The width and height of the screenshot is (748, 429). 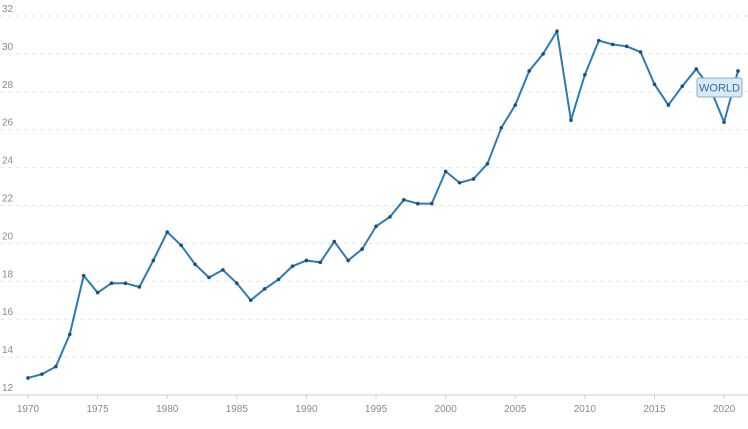 I want to click on y-tick-label: 28, so click(x=8, y=85).